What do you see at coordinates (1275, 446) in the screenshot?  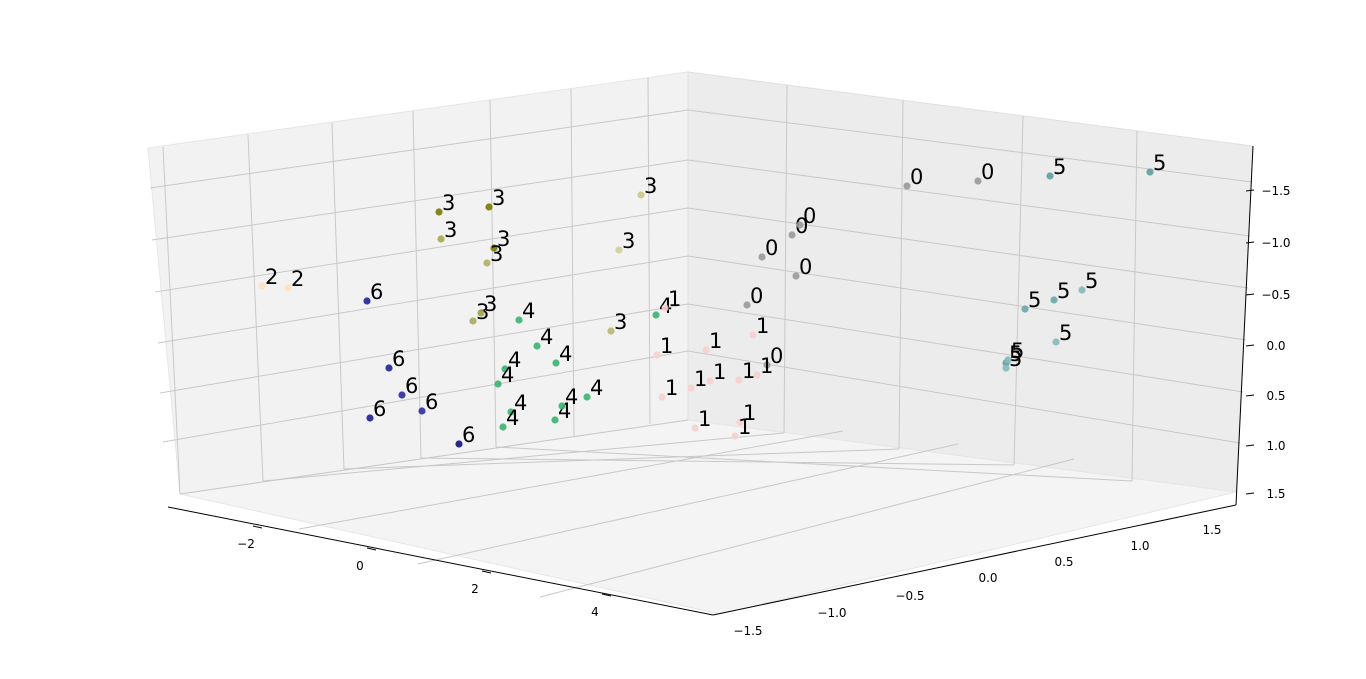 I see `z-tick-label: 1.0` at bounding box center [1275, 446].